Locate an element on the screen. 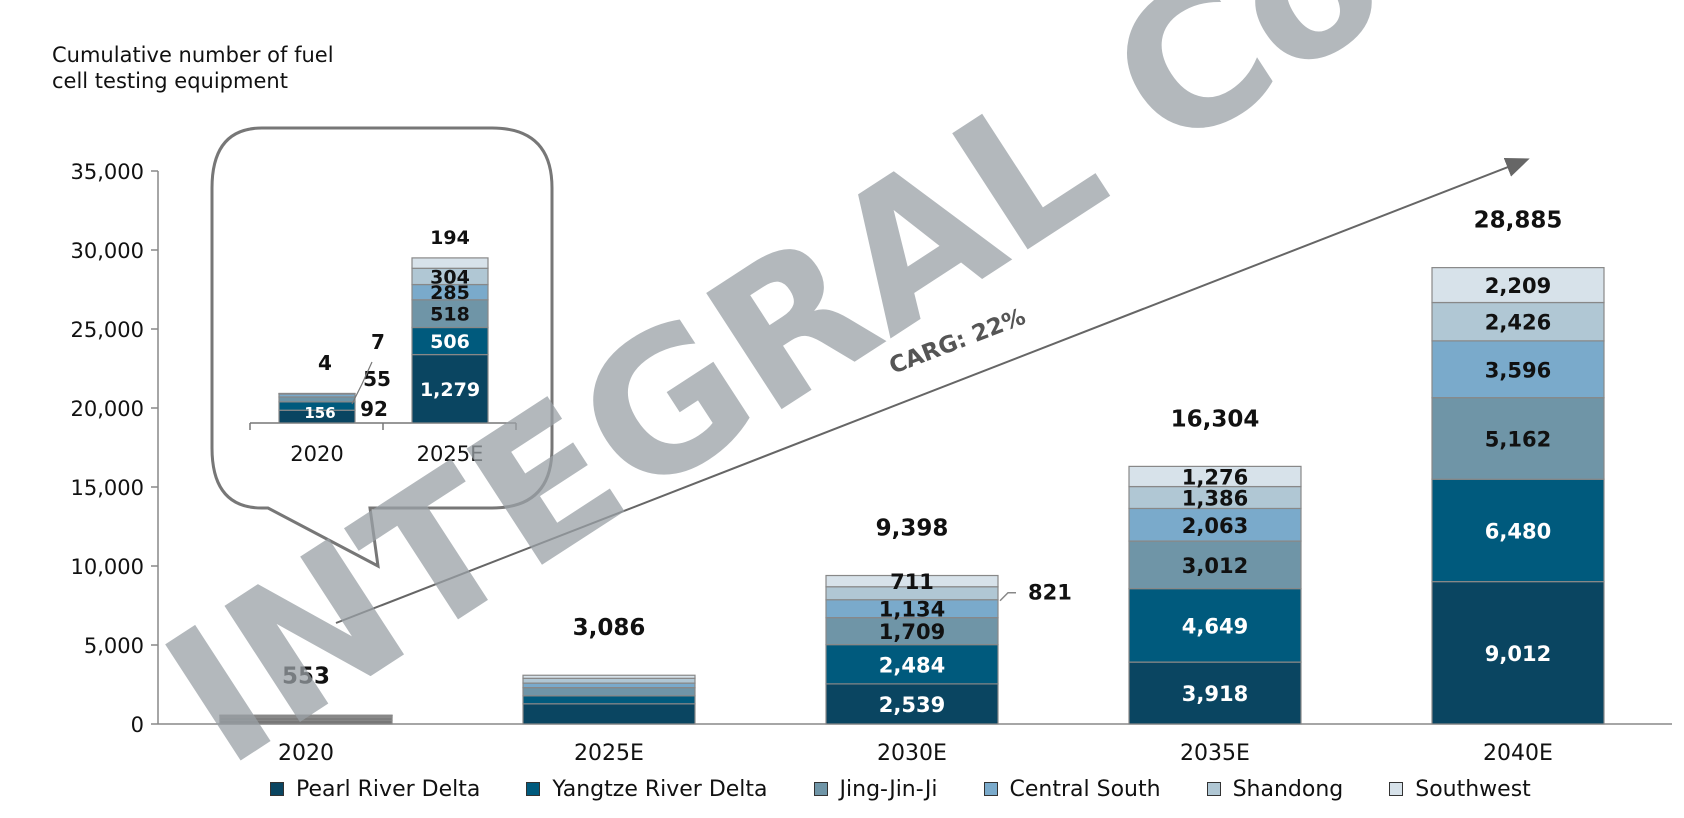 Image resolution: width=1684 pixels, height=818 pixels. outside-value-label: 821 is located at coordinates (1050, 593).